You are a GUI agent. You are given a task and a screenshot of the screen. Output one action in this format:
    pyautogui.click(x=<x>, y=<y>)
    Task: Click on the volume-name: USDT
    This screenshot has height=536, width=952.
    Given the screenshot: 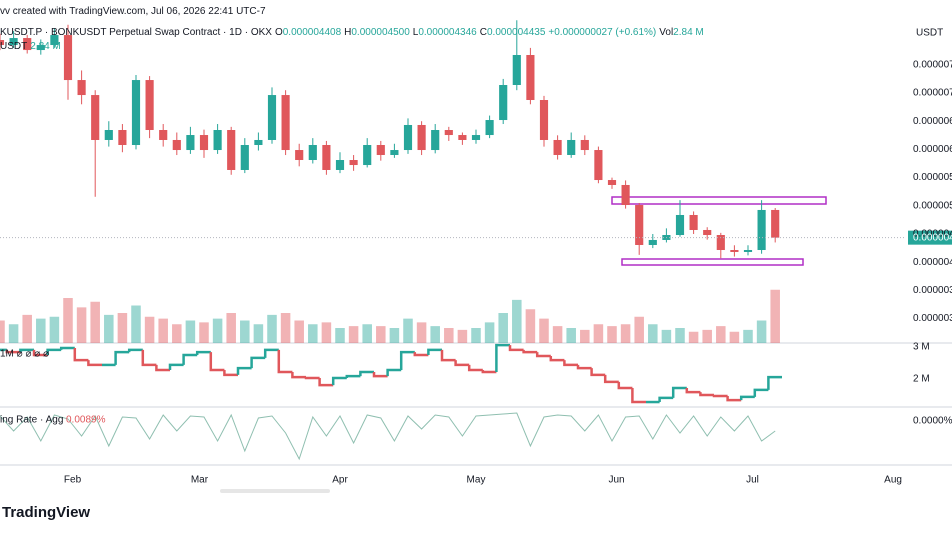 What is the action you would take?
    pyautogui.click(x=14, y=46)
    